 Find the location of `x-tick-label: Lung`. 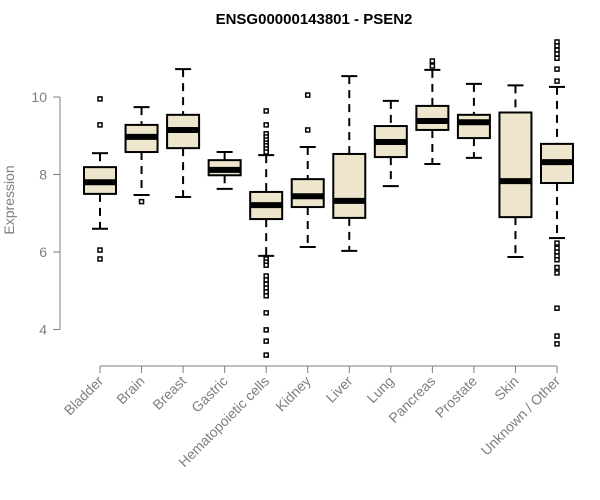

x-tick-label: Lung is located at coordinates (380, 389).